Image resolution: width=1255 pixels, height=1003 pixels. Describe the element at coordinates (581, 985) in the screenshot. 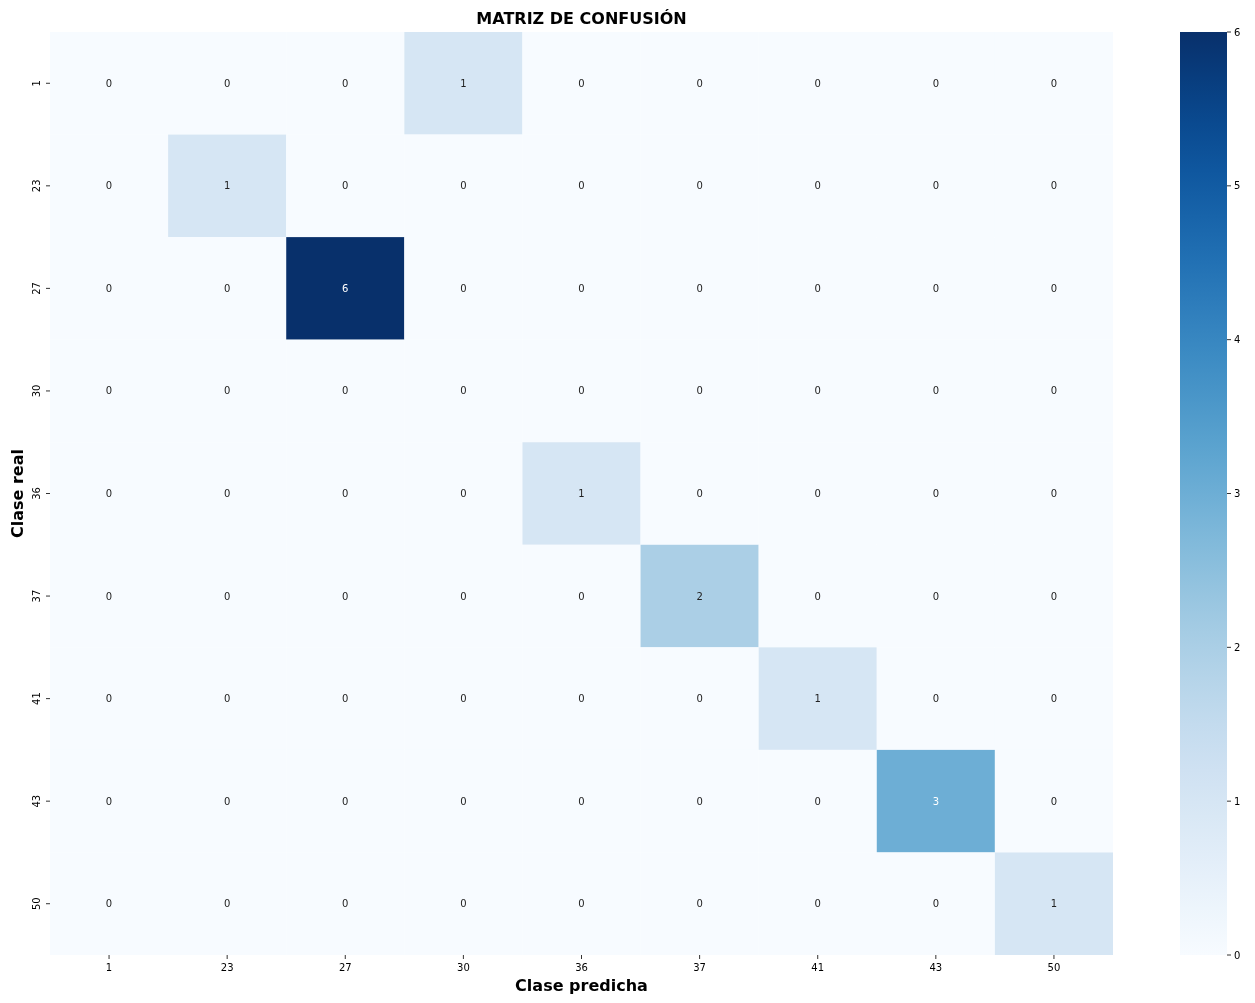

I see `x-axis-title: Clase predicha` at that location.